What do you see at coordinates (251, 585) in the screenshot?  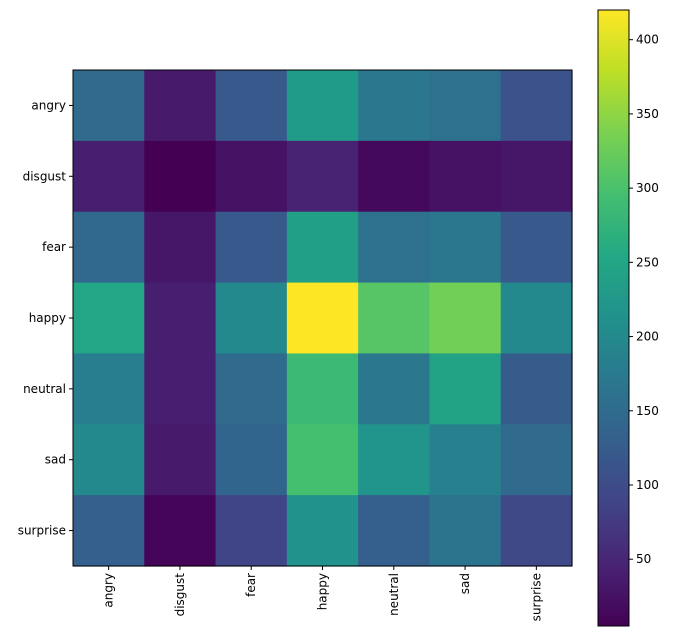 I see `x-tick-label: fear` at bounding box center [251, 585].